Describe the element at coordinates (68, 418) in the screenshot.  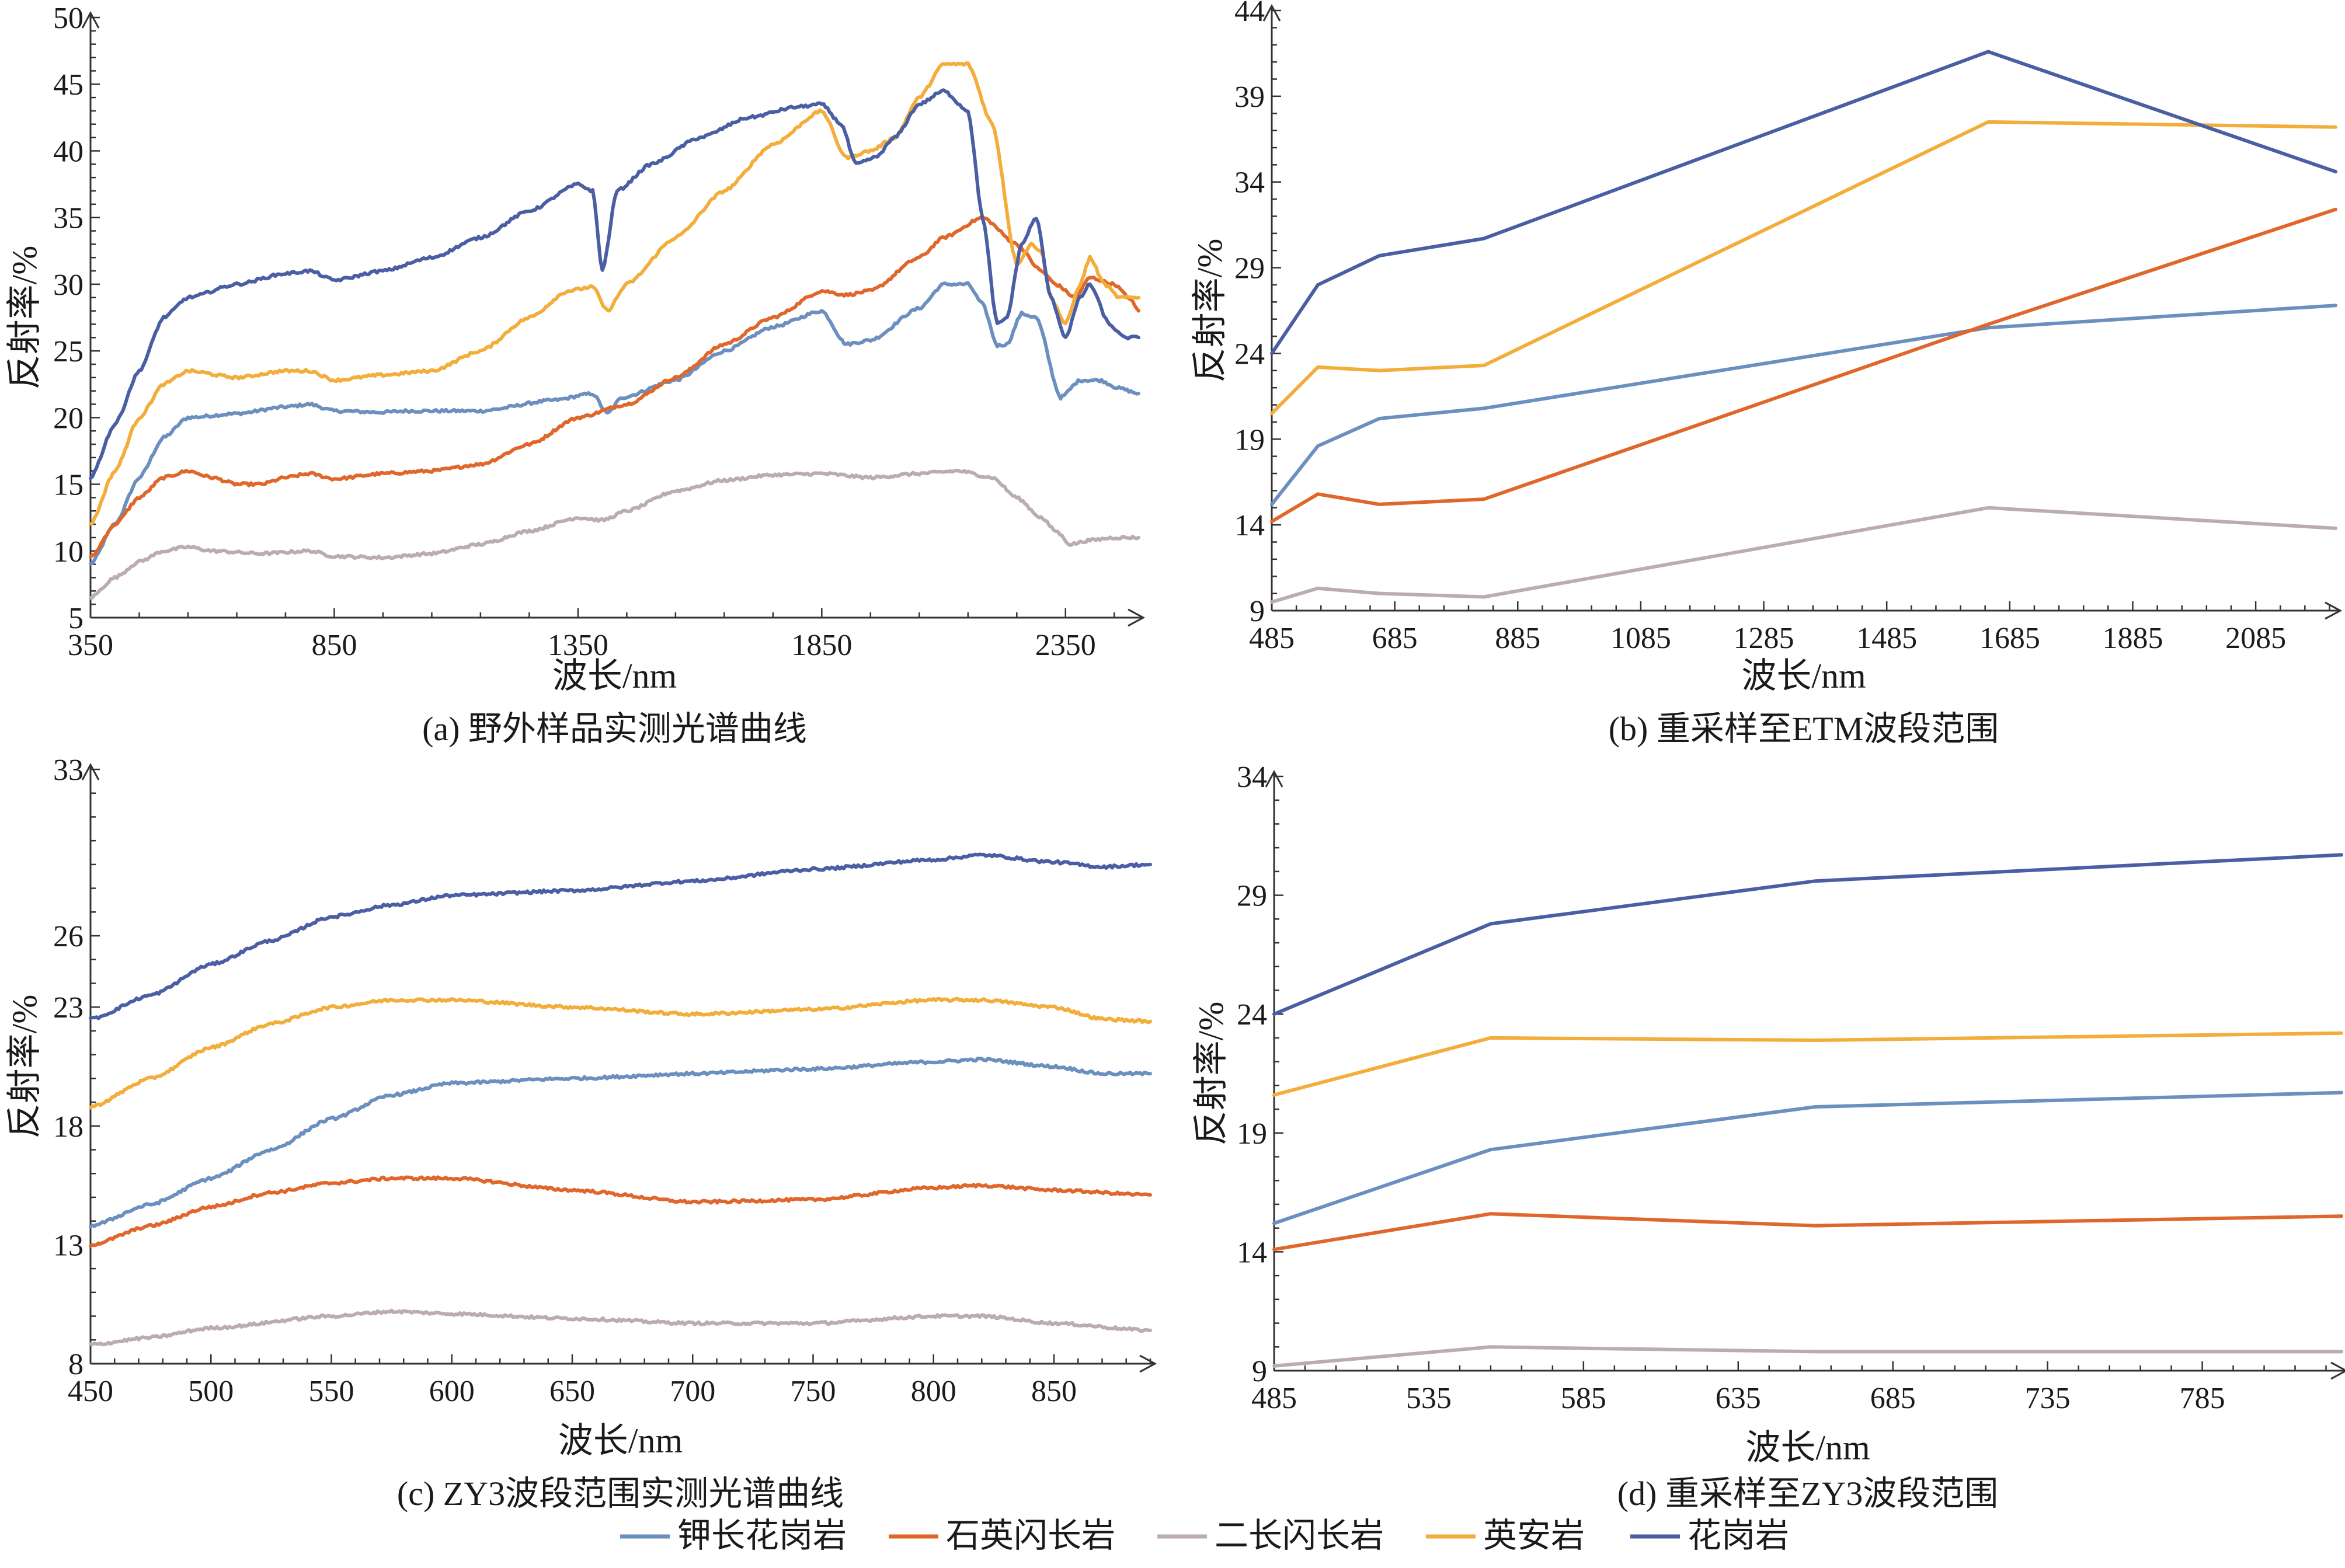
I see `y-tick-label: 20` at that location.